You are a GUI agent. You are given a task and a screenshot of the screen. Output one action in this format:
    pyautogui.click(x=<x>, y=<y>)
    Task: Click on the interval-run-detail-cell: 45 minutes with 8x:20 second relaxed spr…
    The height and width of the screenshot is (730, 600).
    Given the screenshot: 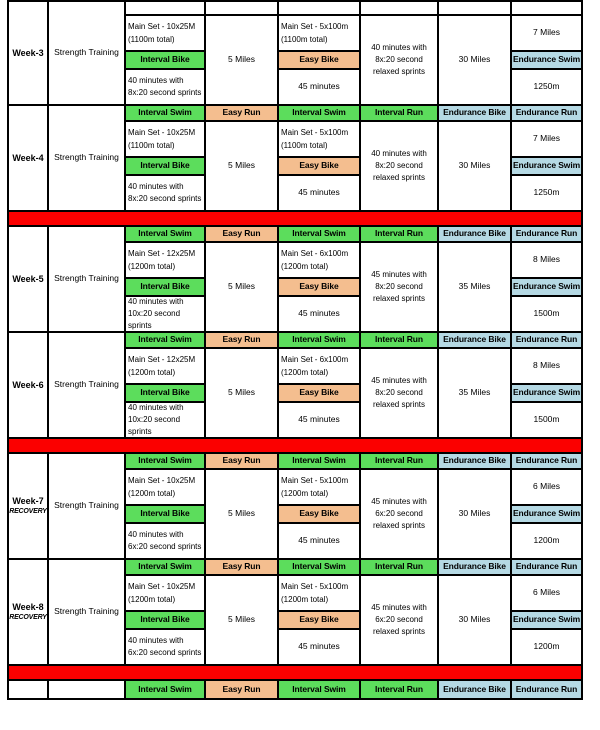 What is the action you would take?
    pyautogui.click(x=399, y=287)
    